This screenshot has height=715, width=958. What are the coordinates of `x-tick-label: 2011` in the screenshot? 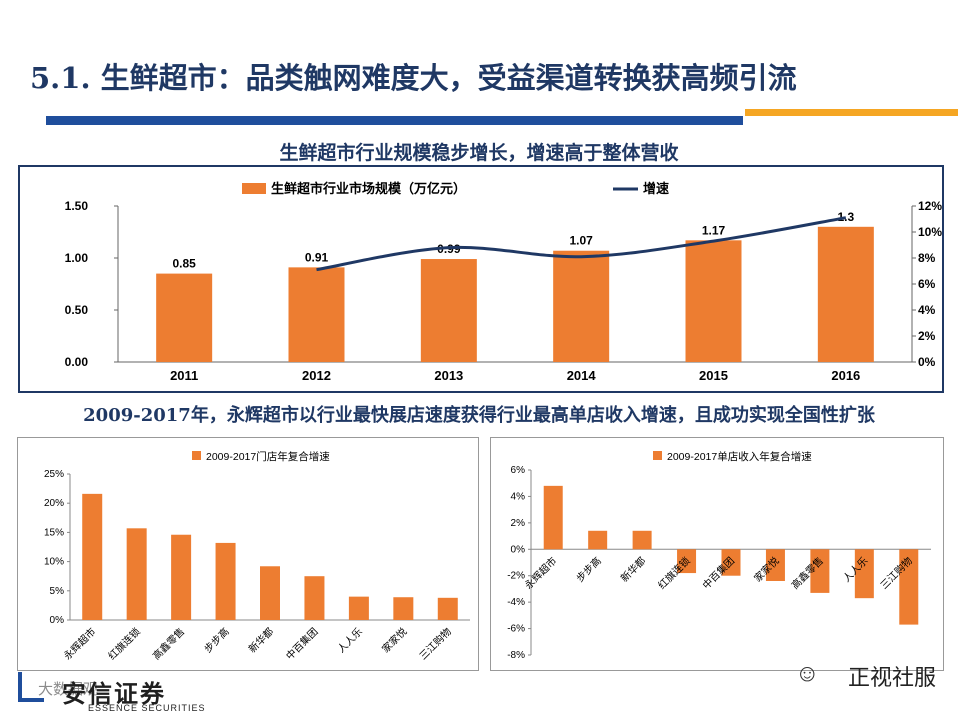 It's located at (184, 375).